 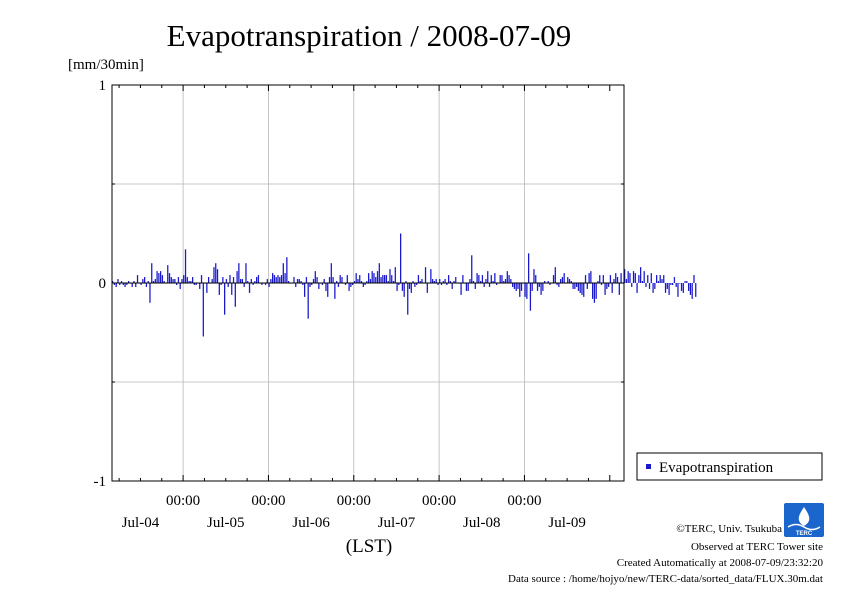 I want to click on x-tick-date-label: Jul-06, so click(x=311, y=523).